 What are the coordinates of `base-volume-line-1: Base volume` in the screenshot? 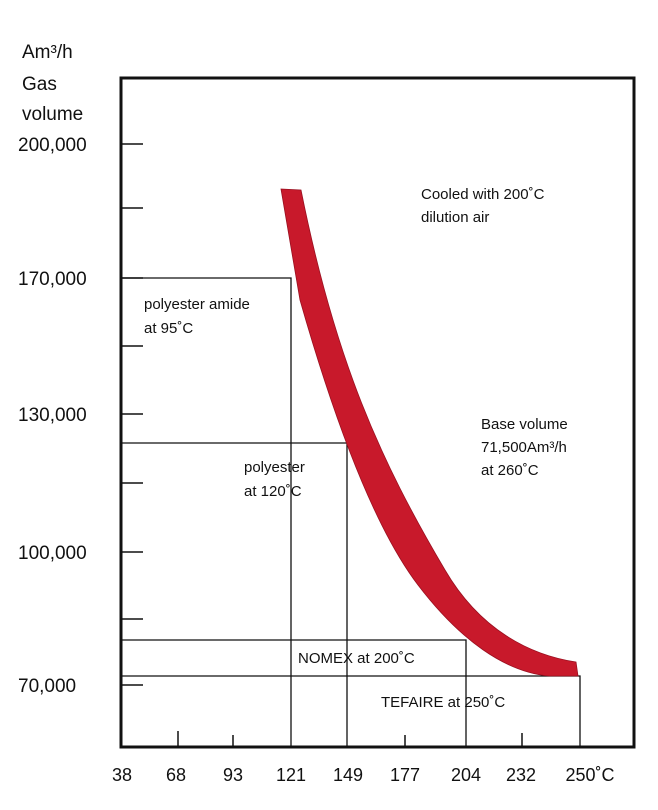 It's located at (524, 424).